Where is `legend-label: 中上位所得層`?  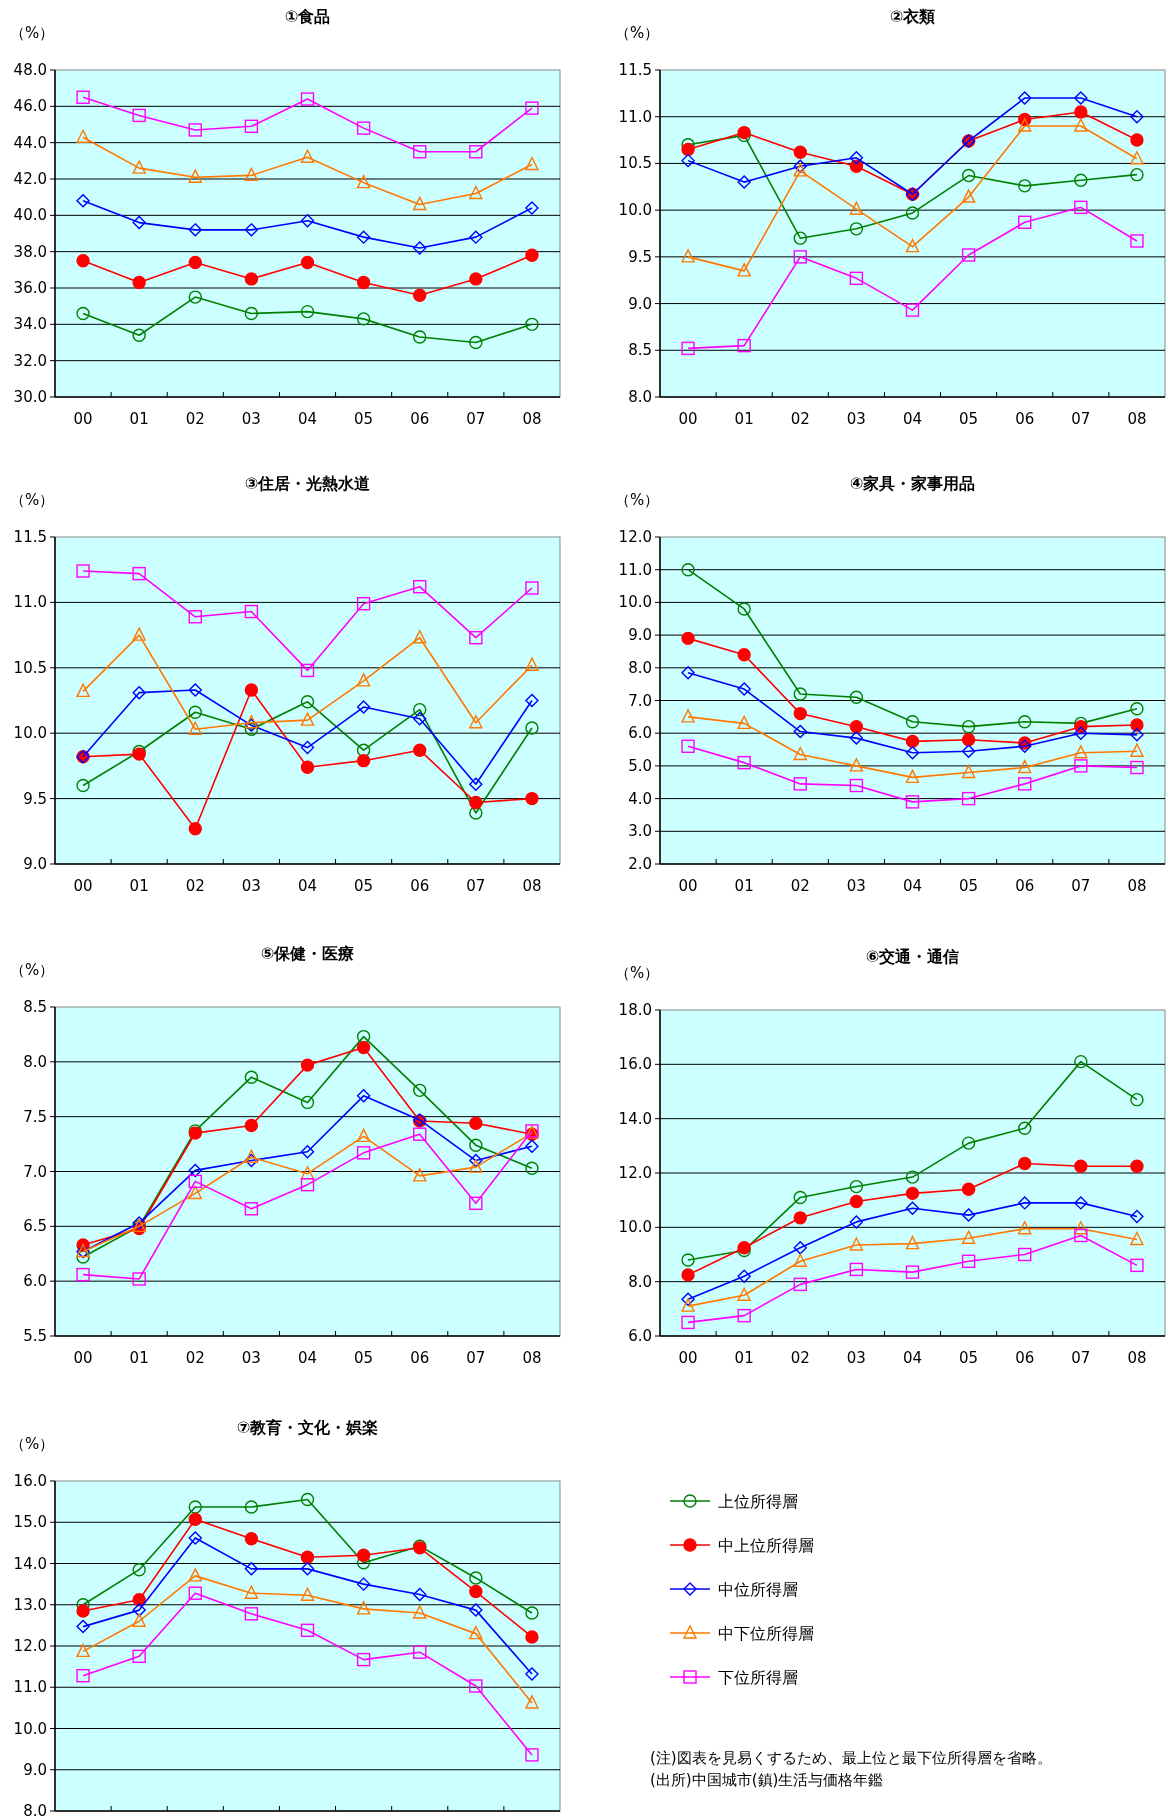
legend-label: 中上位所得層 is located at coordinates (766, 1545).